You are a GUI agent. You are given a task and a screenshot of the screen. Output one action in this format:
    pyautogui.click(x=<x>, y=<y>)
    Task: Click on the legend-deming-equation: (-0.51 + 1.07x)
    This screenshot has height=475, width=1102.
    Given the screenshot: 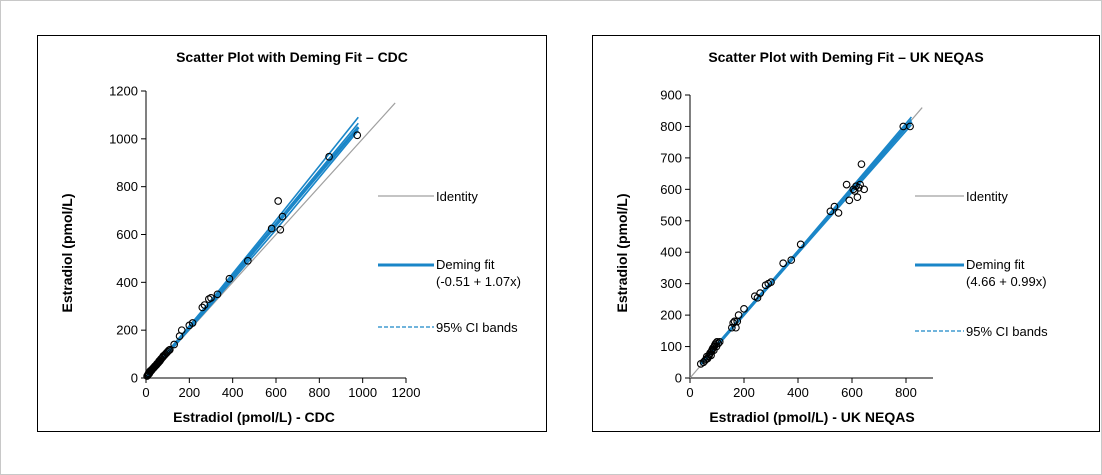 What is the action you would take?
    pyautogui.click(x=478, y=281)
    